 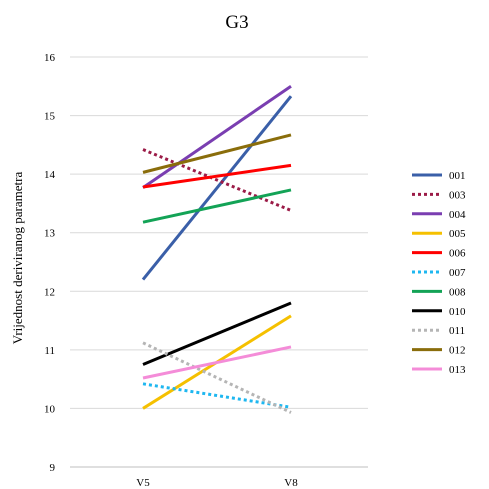 I want to click on x-tick-labels: V5 V8, so click(x=217, y=483).